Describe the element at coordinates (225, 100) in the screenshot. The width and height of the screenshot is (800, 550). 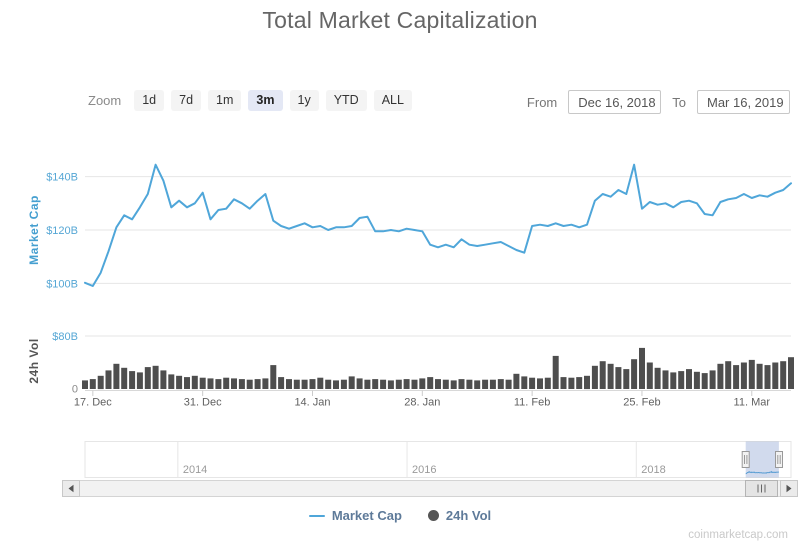
I see `zoom-button-1m: 1m` at that location.